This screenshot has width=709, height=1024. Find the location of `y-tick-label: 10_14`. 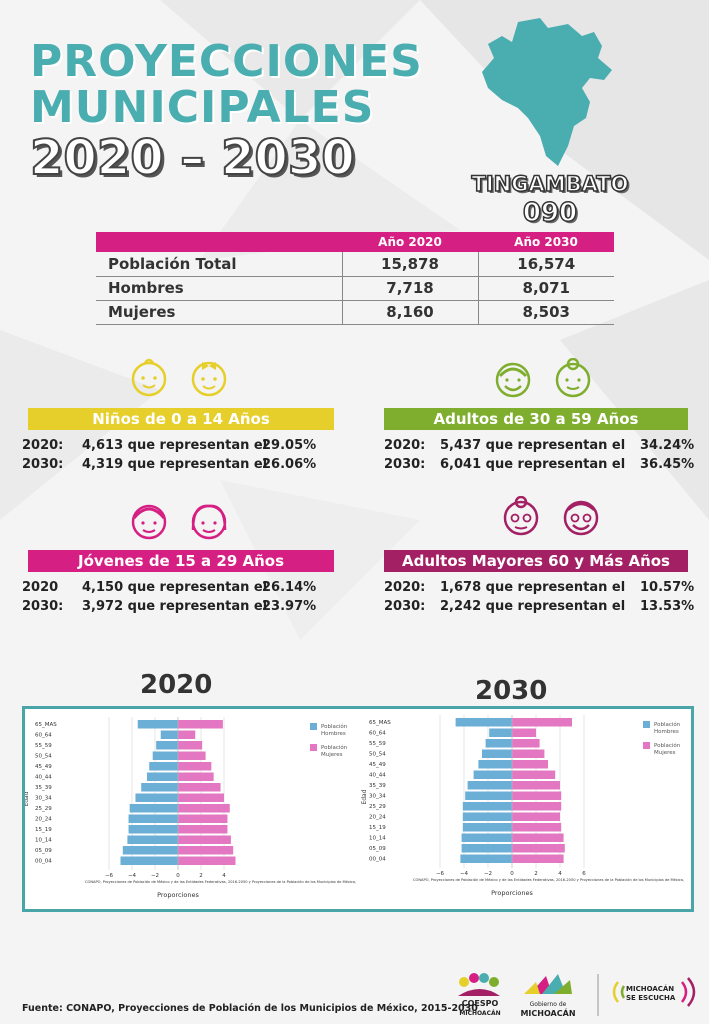

y-tick-label: 10_14 is located at coordinates (43, 841).